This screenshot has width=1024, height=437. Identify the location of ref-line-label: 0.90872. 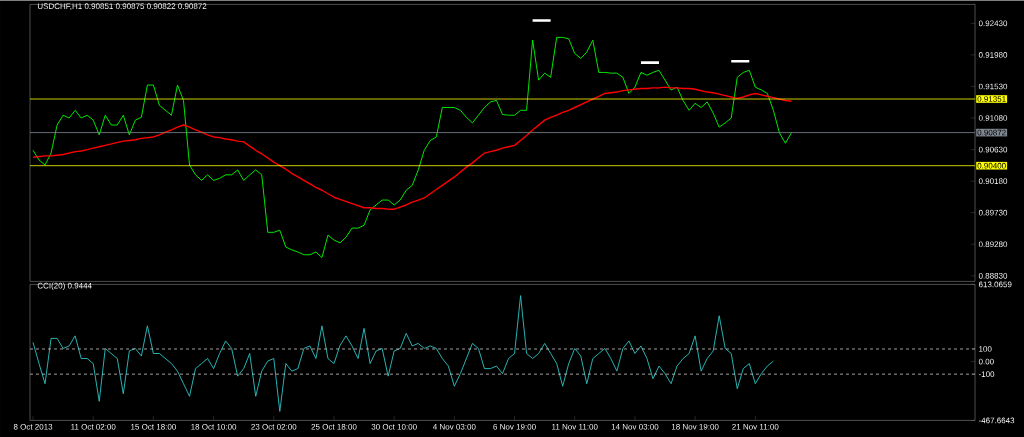
(991, 132).